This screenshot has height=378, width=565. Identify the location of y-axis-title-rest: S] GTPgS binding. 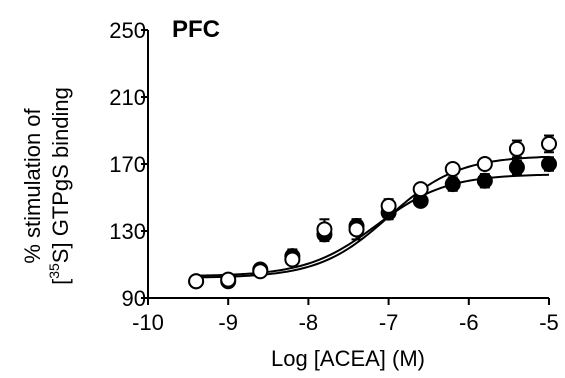
(60, 175).